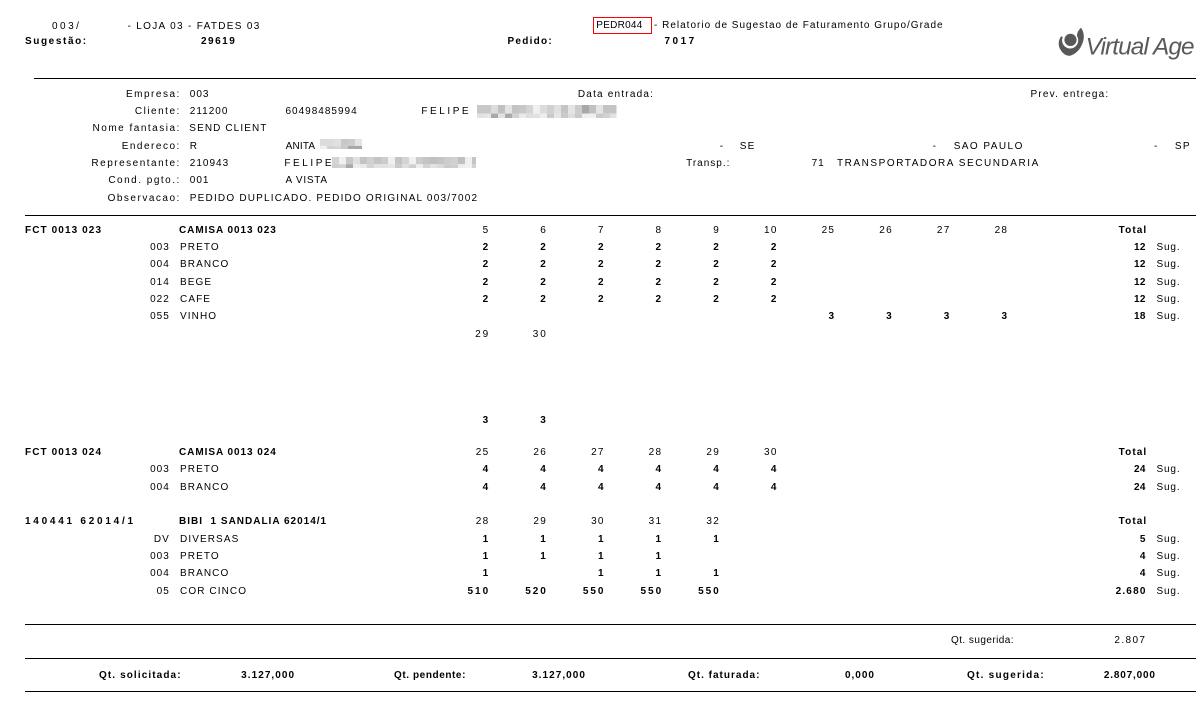 This screenshot has width=1204, height=701. What do you see at coordinates (1140, 47) in the screenshot?
I see `svg-text: Virtual Age` at bounding box center [1140, 47].